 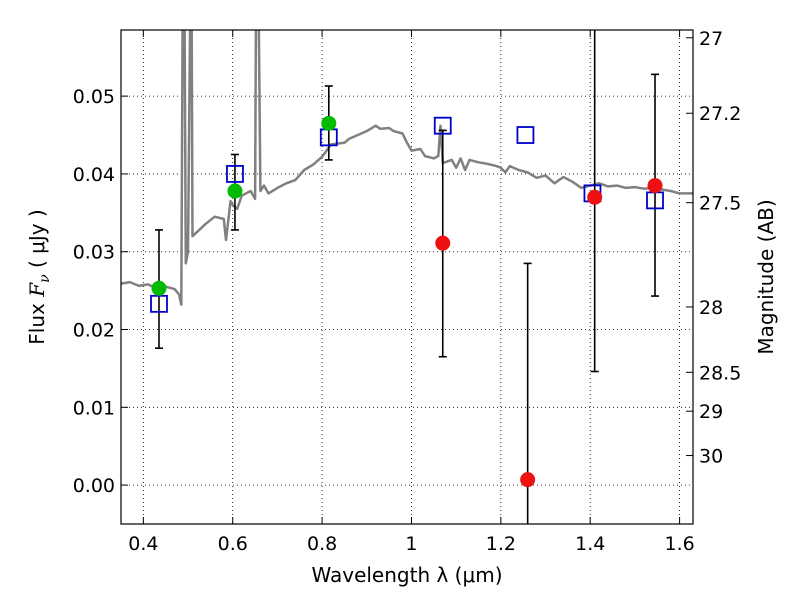 I want to click on y2-tick-label: 29, so click(x=711, y=412).